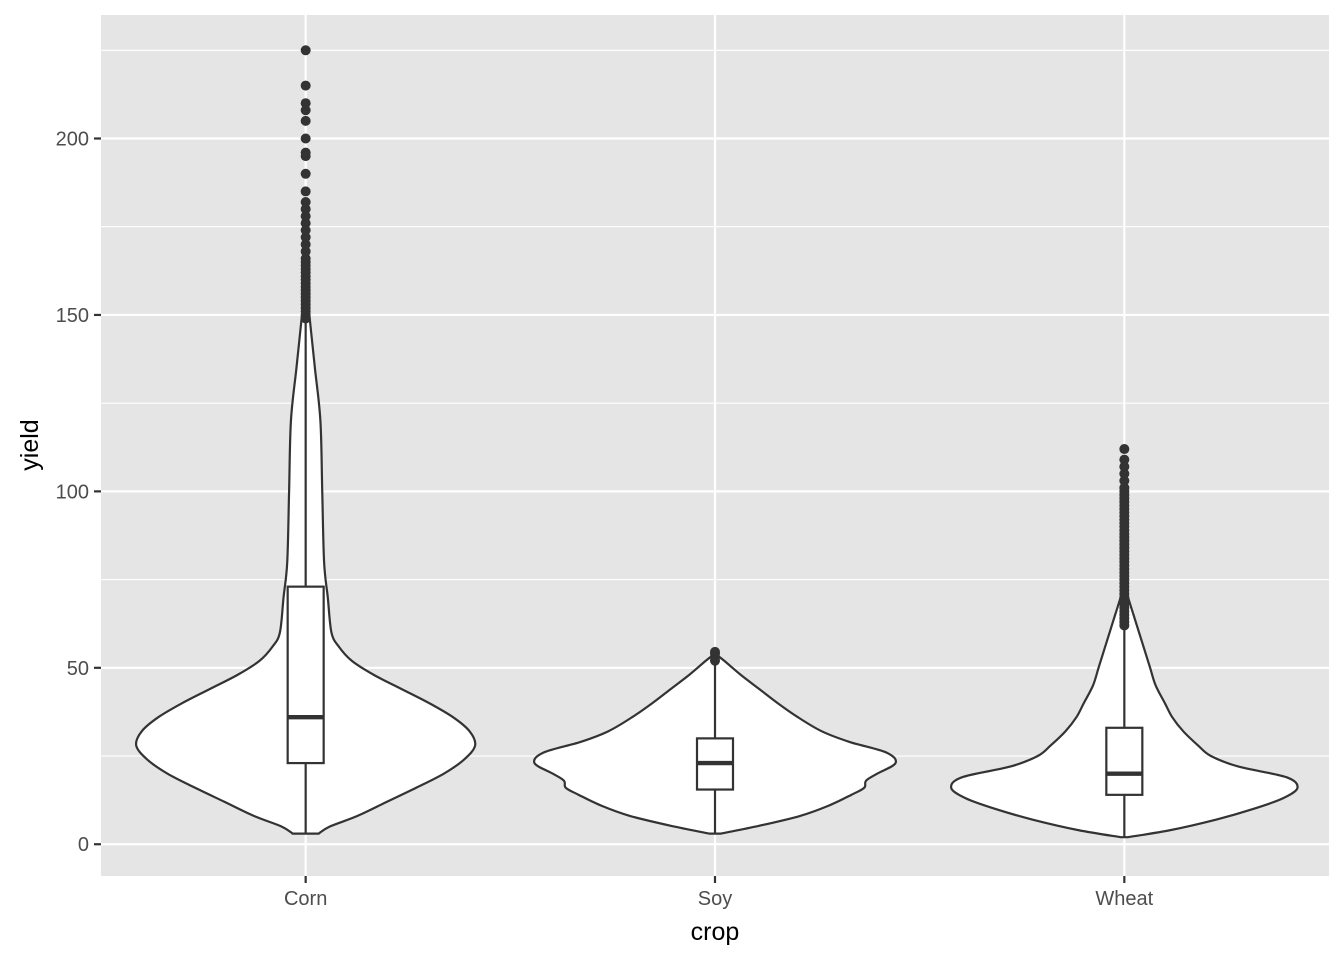 The image size is (1344, 960). Describe the element at coordinates (305, 899) in the screenshot. I see `x-tick-label: Corn` at that location.